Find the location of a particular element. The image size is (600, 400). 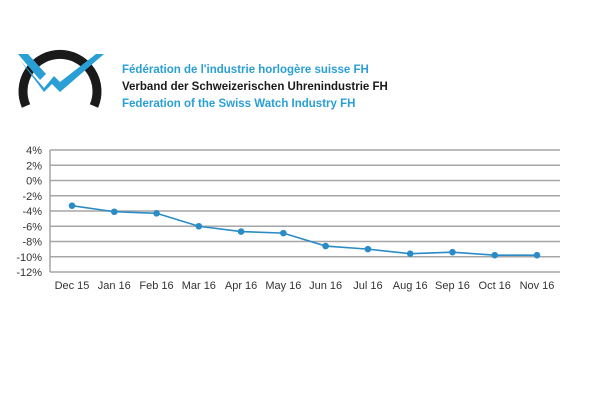

y-tick-label: -8% is located at coordinates (32, 243).